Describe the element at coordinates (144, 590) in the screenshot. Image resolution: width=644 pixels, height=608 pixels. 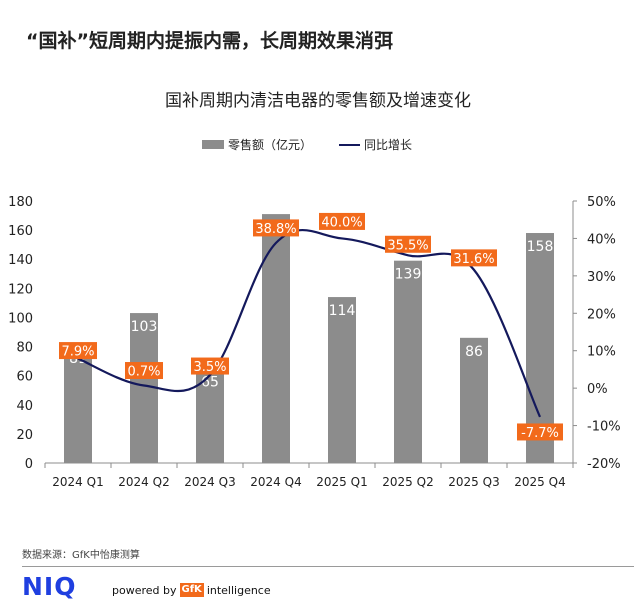
I see `powered-by-text: powered by` at that location.